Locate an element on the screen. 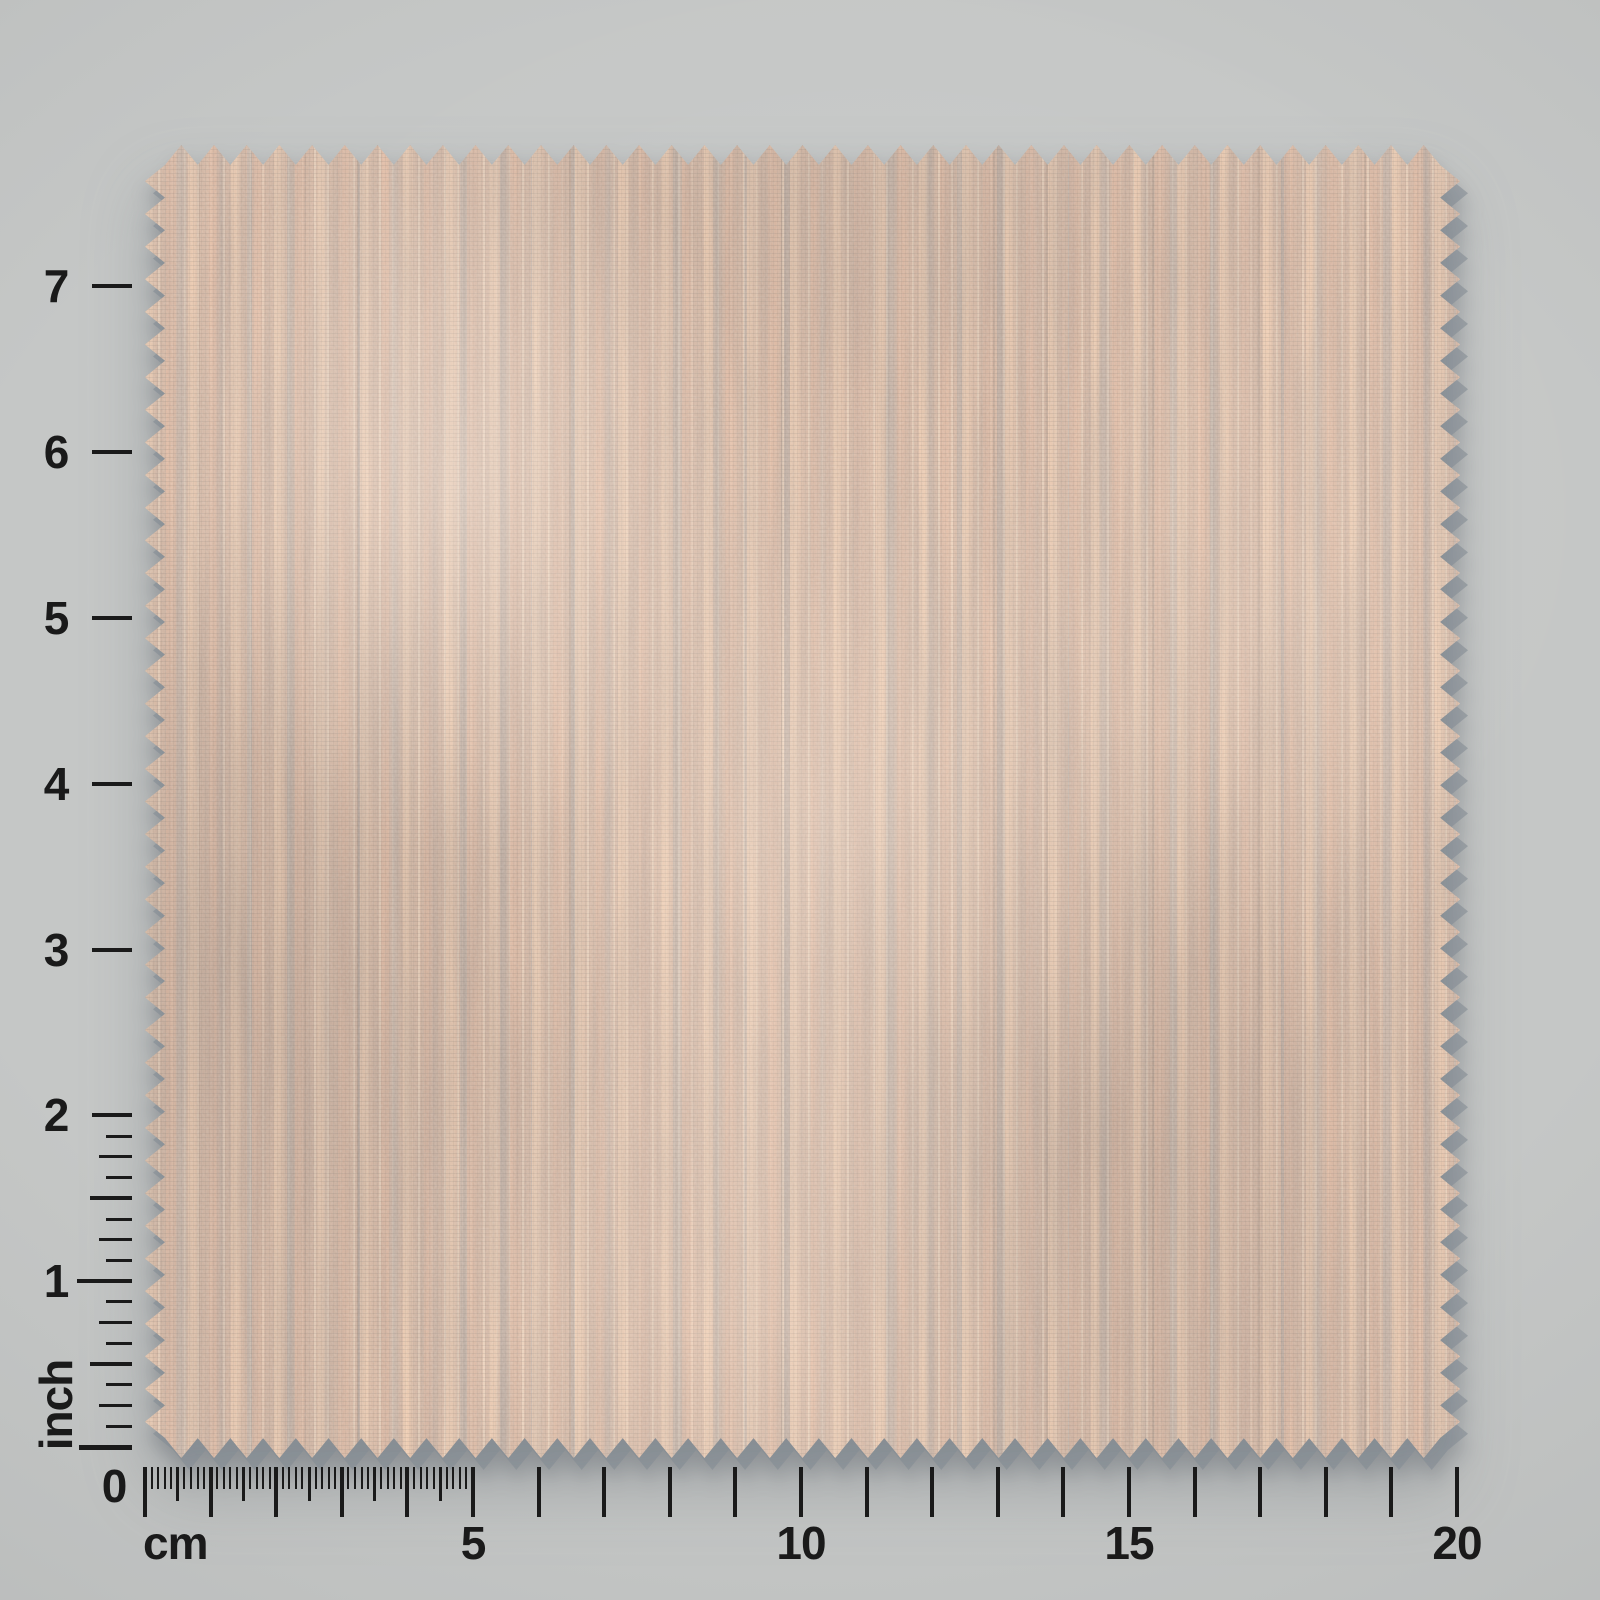 The width and height of the screenshot is (1600, 1600). cm-label-20: 20 is located at coordinates (1457, 1543).